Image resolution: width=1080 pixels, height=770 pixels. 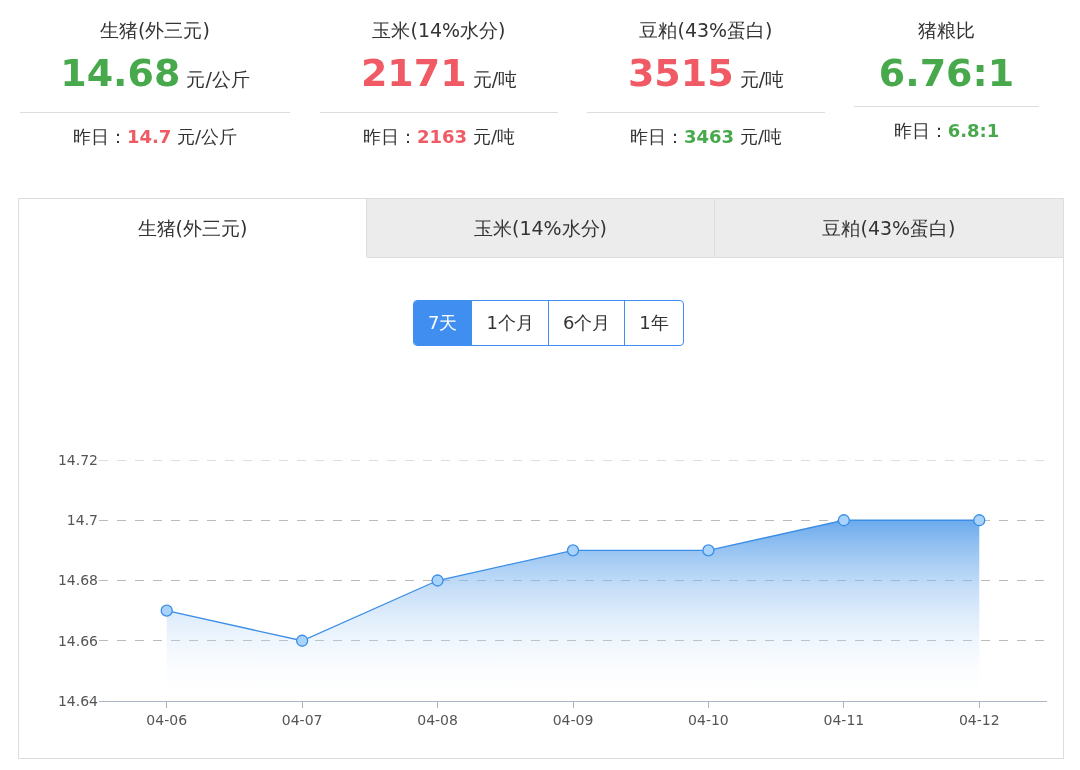 I want to click on text: 14.7, so click(x=149, y=136).